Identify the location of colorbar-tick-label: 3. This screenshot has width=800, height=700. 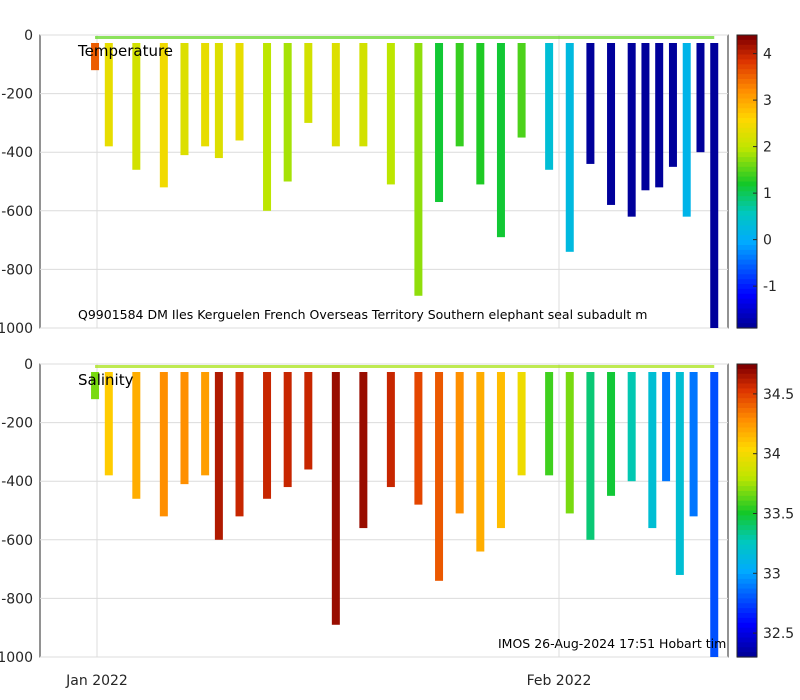
(767, 101).